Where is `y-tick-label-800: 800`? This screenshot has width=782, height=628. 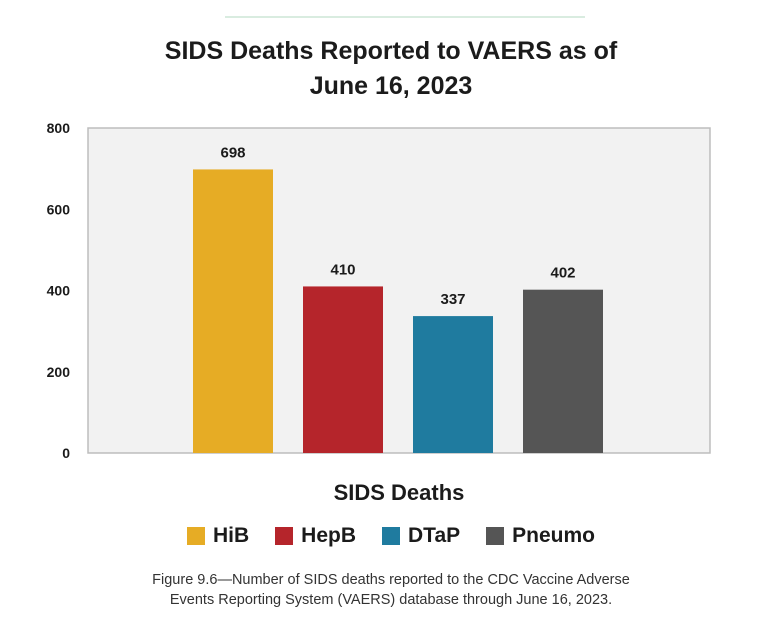
y-tick-label-800: 800 is located at coordinates (59, 128).